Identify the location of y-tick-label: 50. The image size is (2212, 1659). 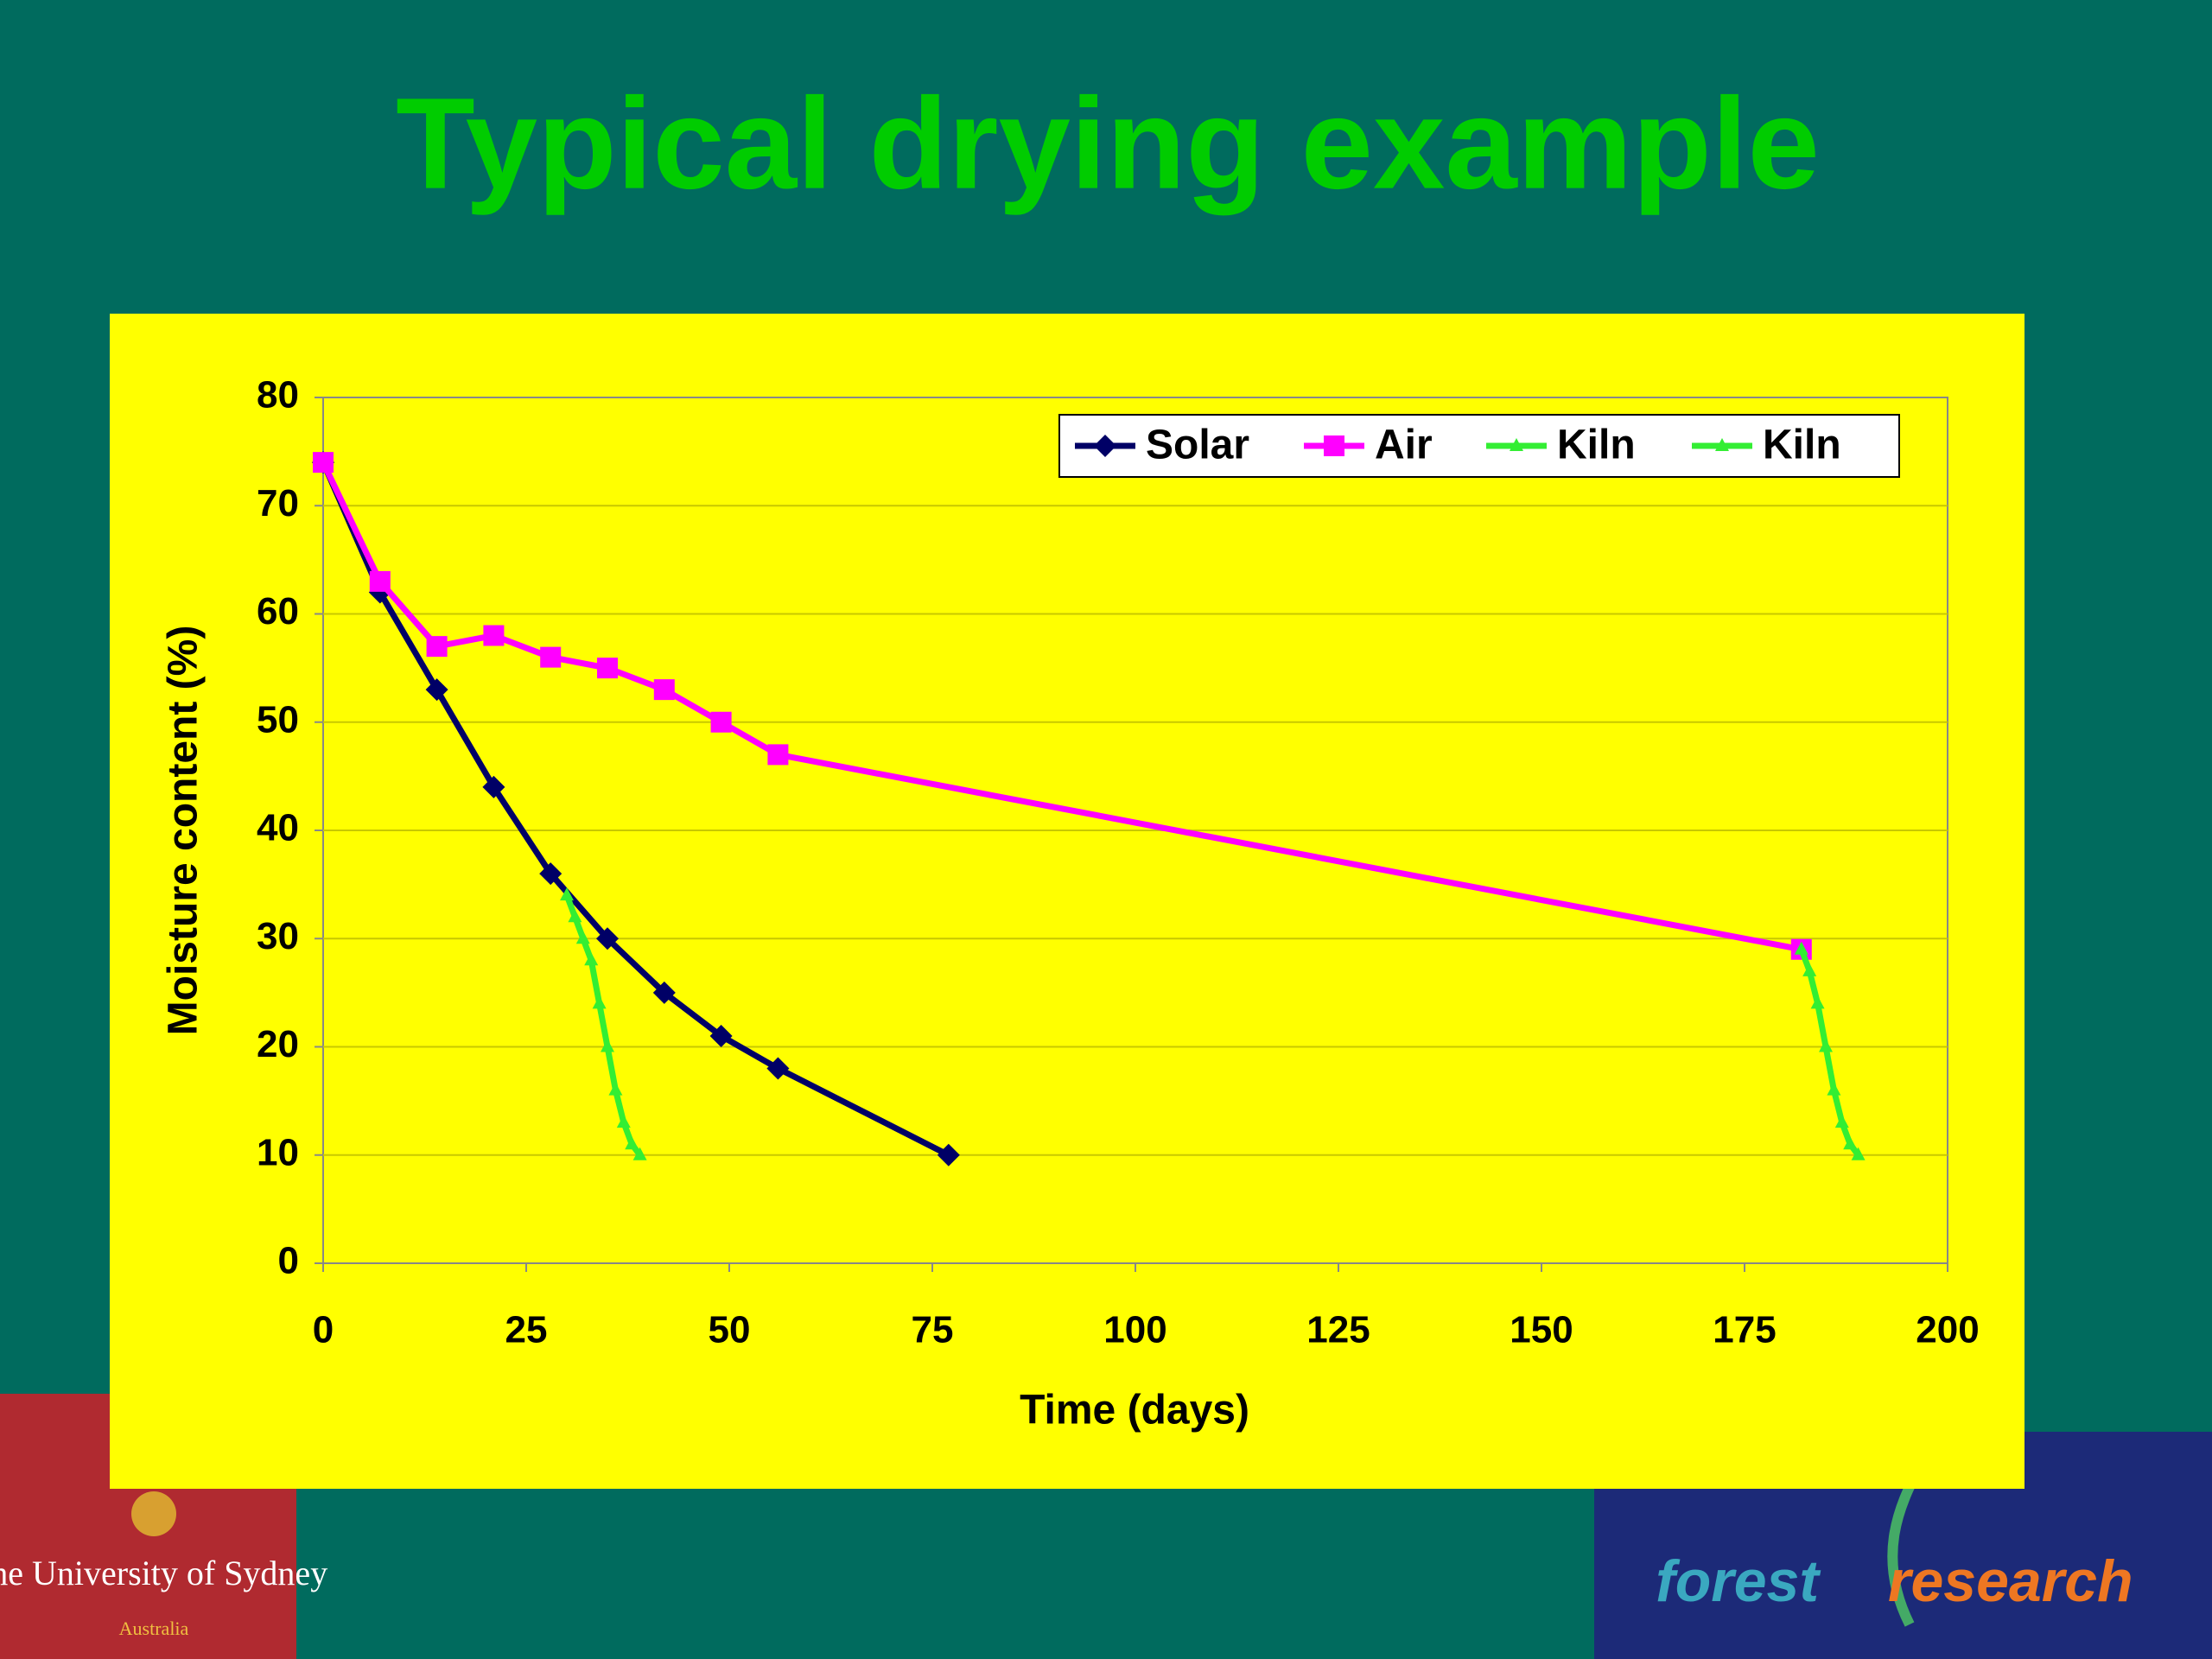
(278, 719).